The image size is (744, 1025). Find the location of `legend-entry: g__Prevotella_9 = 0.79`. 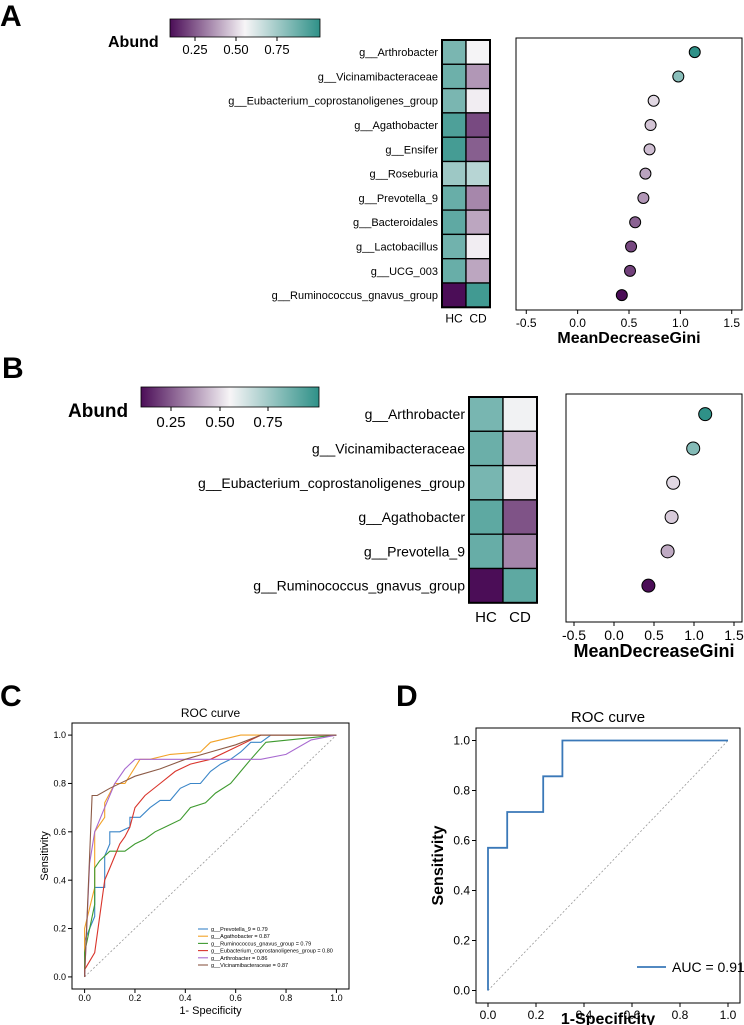

legend-entry: g__Prevotella_9 = 0.79 is located at coordinates (239, 930).